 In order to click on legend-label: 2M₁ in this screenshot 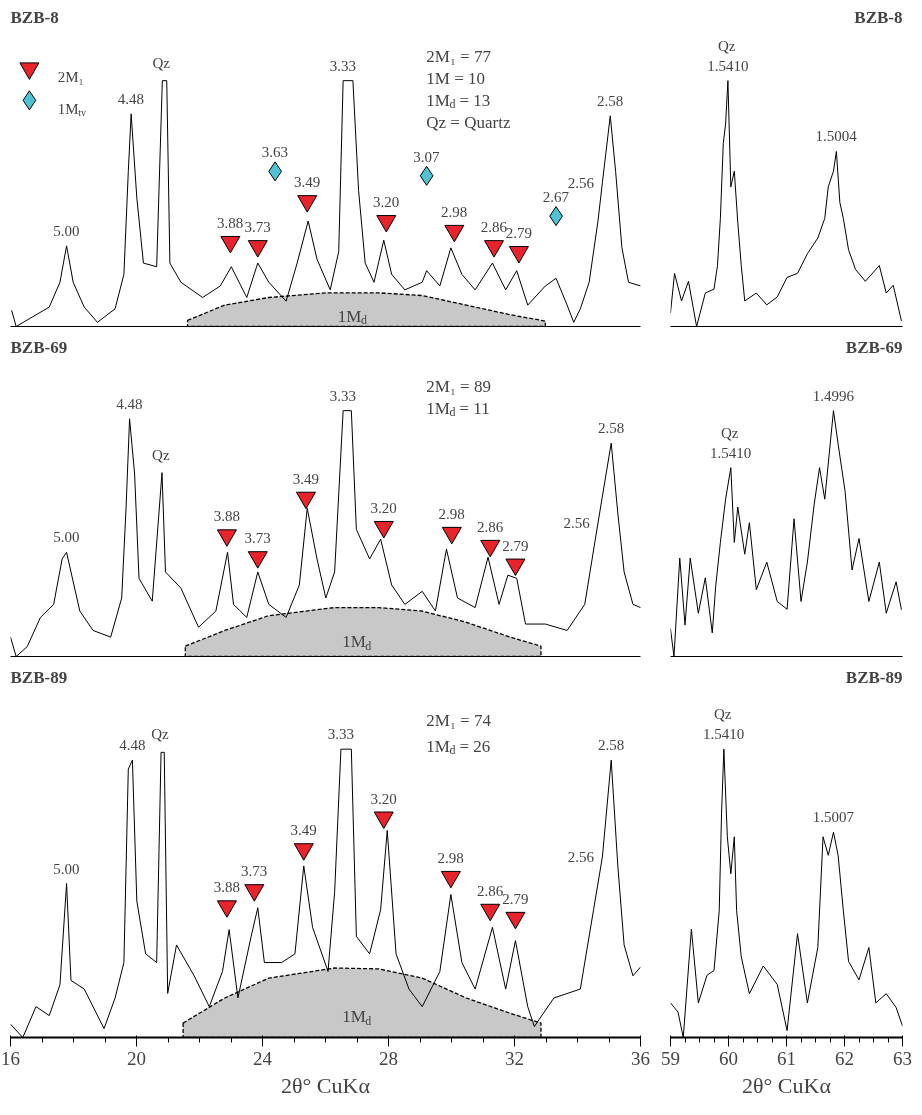, I will do `click(70, 76)`.